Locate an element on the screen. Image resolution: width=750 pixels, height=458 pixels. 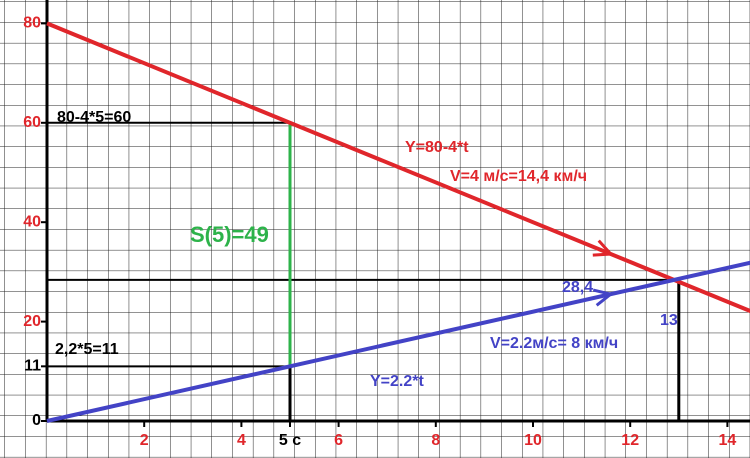
annotation: S(5)=49 is located at coordinates (229, 234).